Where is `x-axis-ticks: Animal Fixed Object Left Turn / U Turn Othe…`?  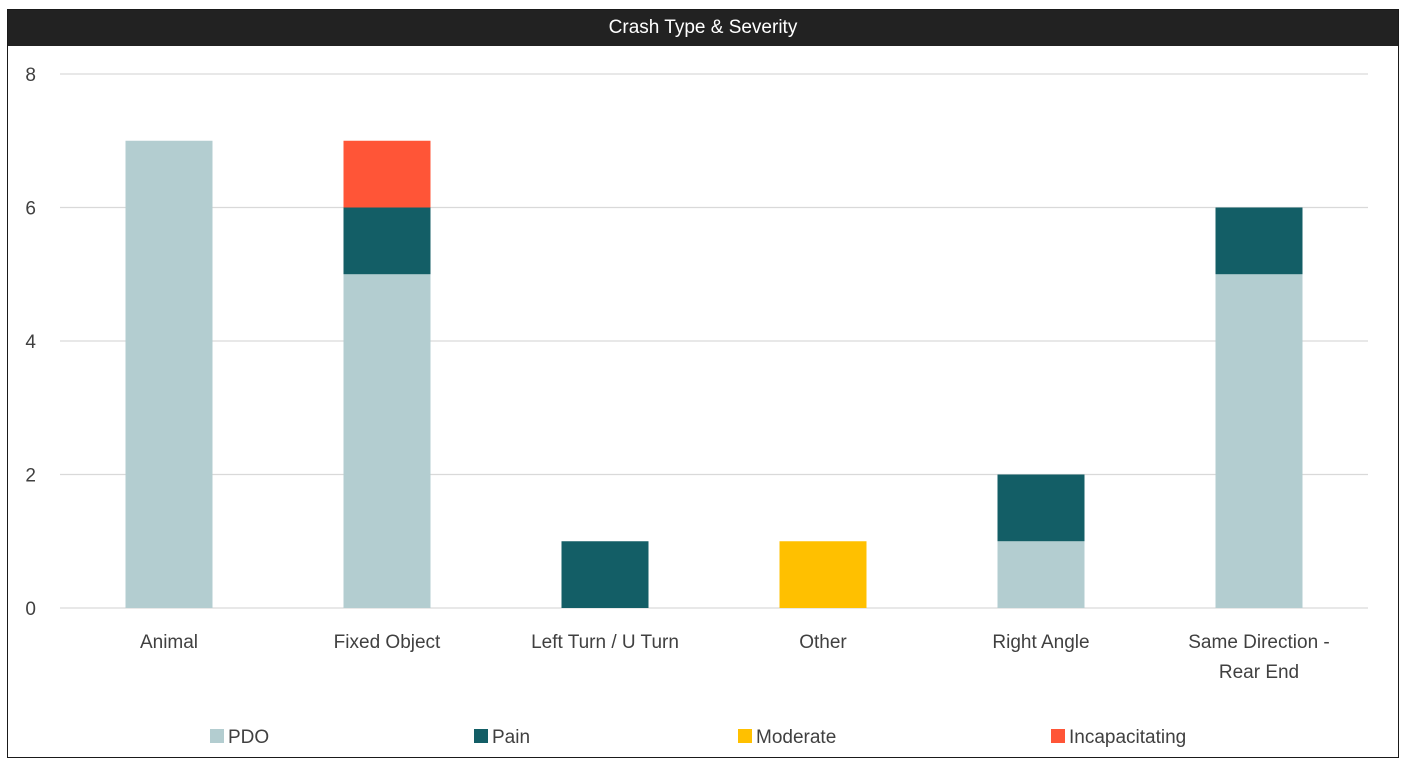 x-axis-ticks: Animal Fixed Object Left Turn / U Turn Othe… is located at coordinates (735, 657).